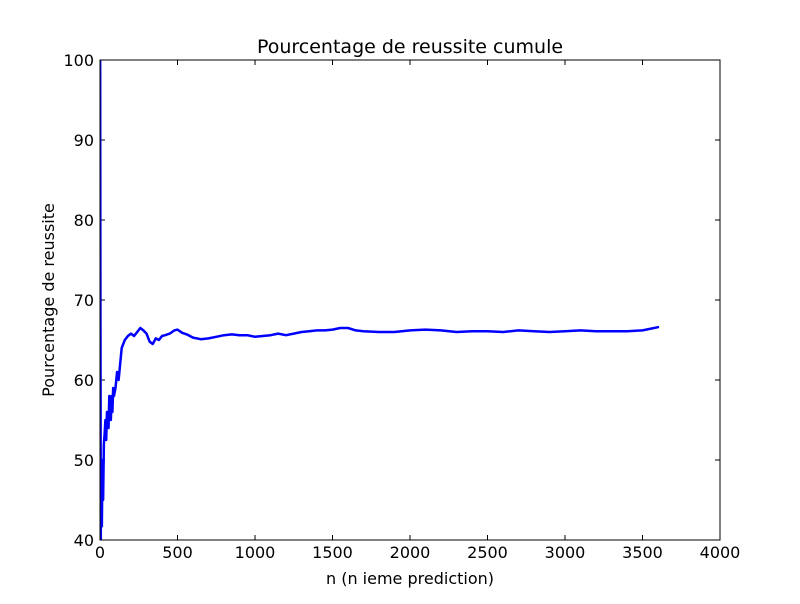 The image size is (800, 604). I want to click on y-tick-label: 100, so click(78, 60).